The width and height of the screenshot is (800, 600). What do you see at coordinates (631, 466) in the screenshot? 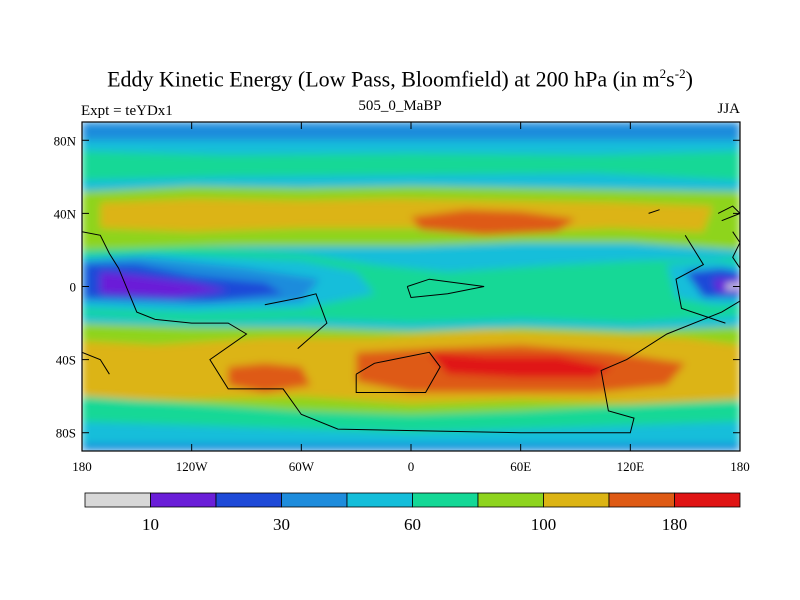
I see `x-tick-label: 120E` at bounding box center [631, 466].